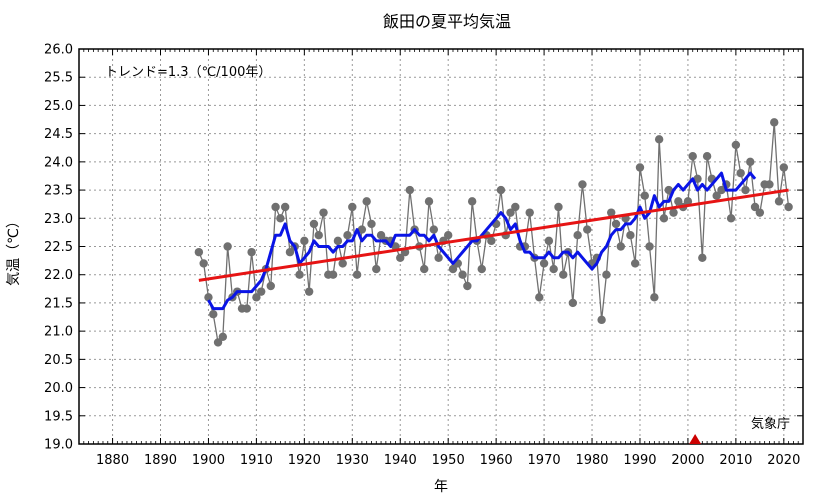  Describe the element at coordinates (58, 388) in the screenshot. I see `y-tick-label: 20.0` at that location.